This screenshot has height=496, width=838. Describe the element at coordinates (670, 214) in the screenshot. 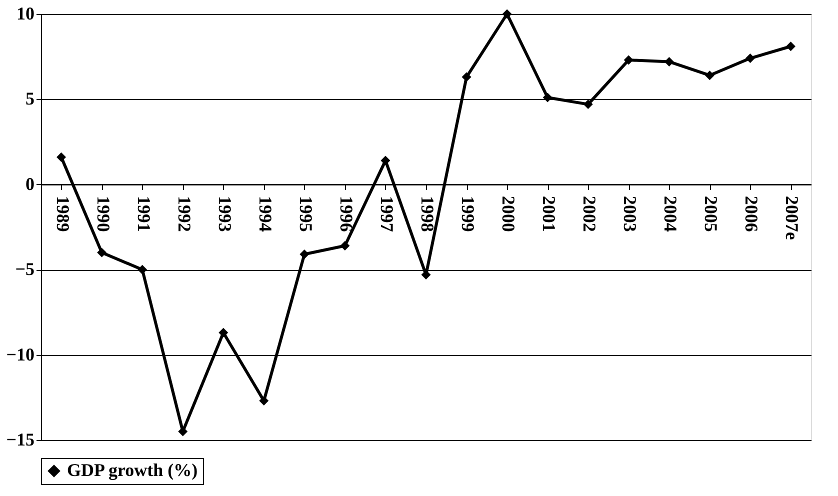

I see `x-tick-label: 2004` at that location.